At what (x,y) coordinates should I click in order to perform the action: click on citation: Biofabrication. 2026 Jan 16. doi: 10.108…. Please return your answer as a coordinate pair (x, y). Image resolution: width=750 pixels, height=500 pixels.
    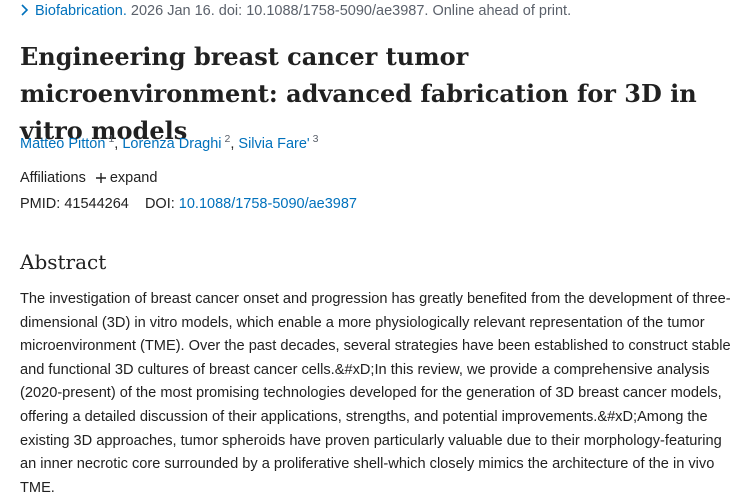
    Looking at the image, I should click on (295, 11).